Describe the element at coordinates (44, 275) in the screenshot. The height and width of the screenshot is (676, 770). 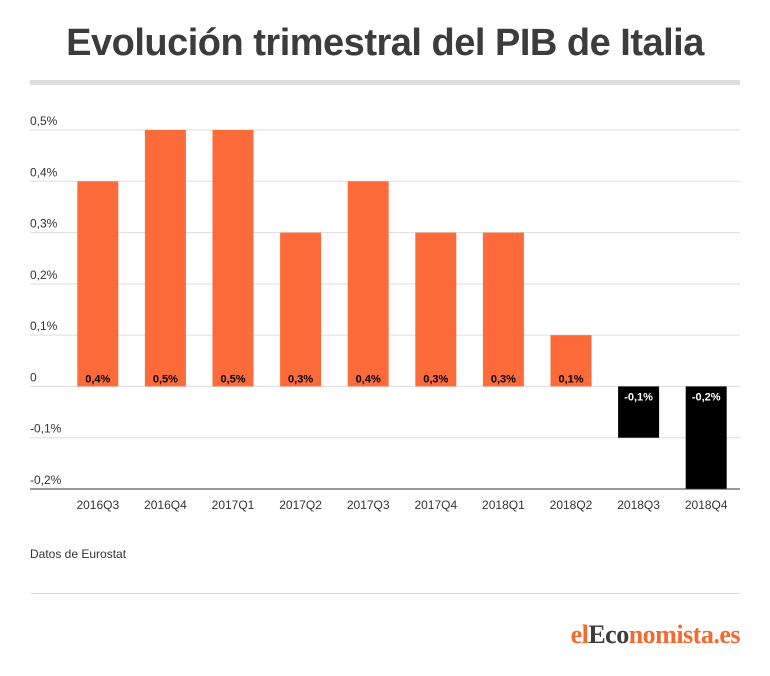
I see `y-tick-label: 0,2%` at that location.